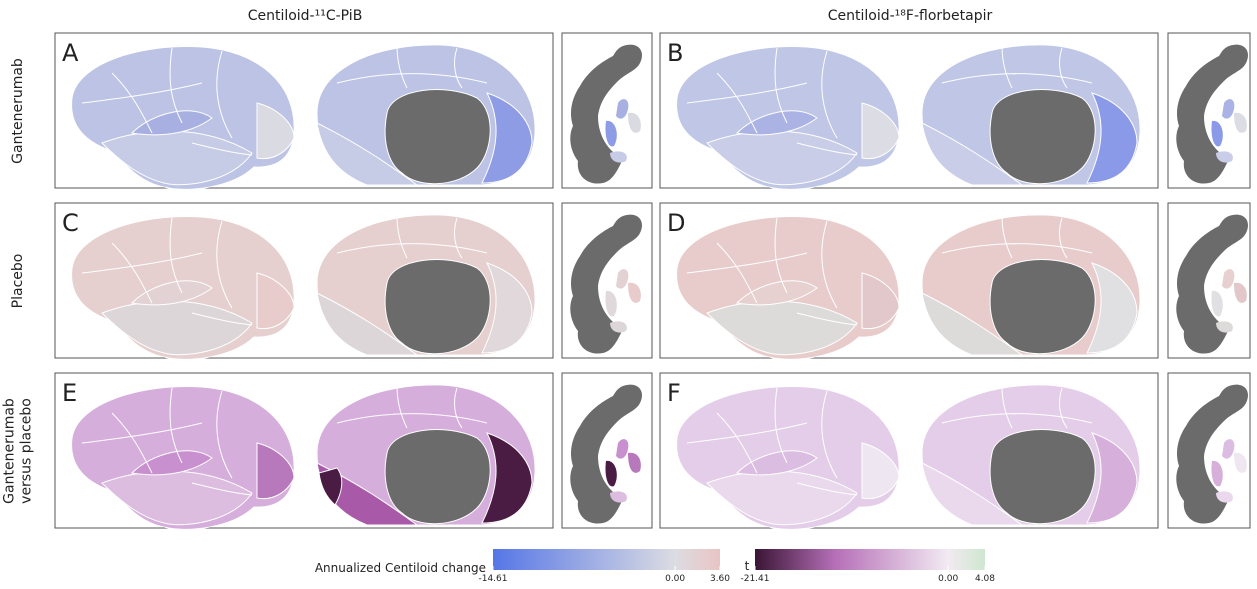 The height and width of the screenshot is (589, 1257). I want to click on panel-letter: A, so click(70, 53).